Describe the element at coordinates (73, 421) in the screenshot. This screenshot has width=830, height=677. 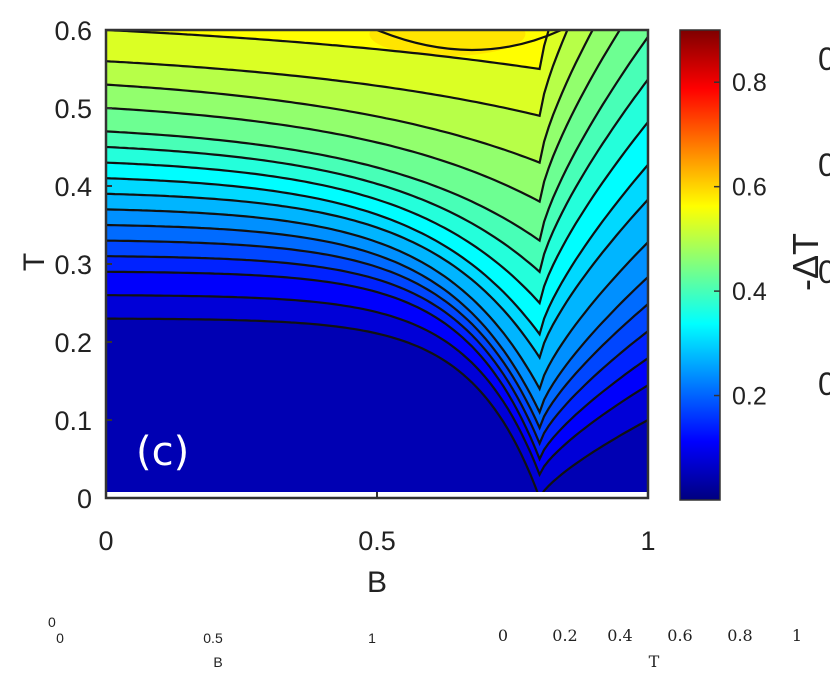
I see `y-tick-label: 0.1` at that location.